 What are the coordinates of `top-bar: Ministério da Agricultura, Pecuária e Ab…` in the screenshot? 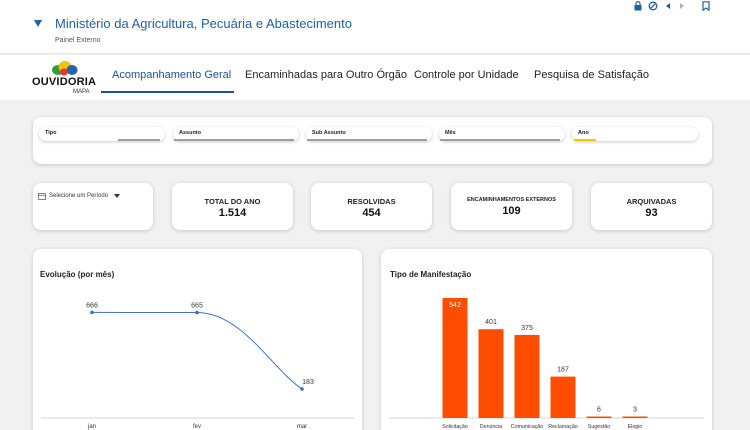 It's located at (375, 27).